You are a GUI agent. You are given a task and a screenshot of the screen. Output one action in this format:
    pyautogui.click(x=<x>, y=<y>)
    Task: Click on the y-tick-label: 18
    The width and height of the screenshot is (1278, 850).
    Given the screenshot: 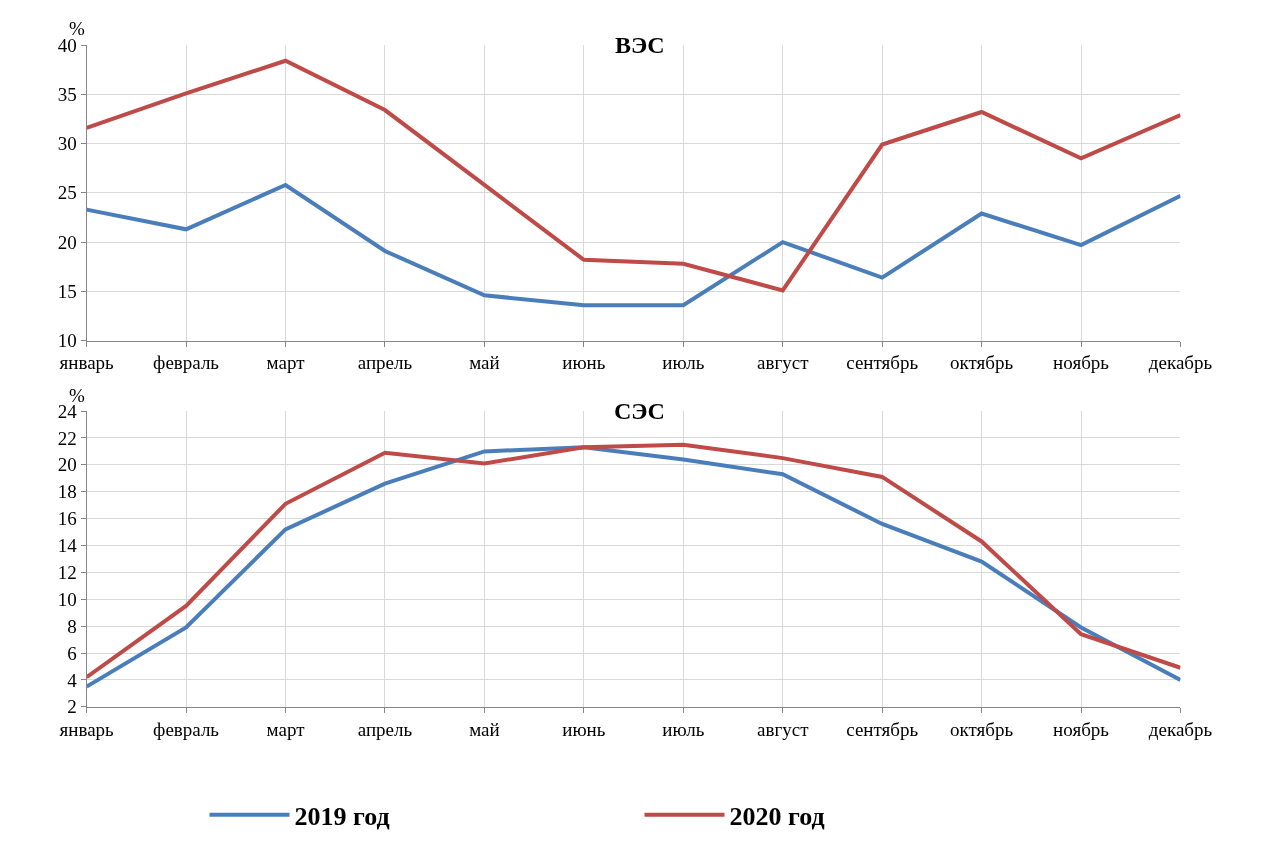 What is the action you would take?
    pyautogui.click(x=67, y=492)
    